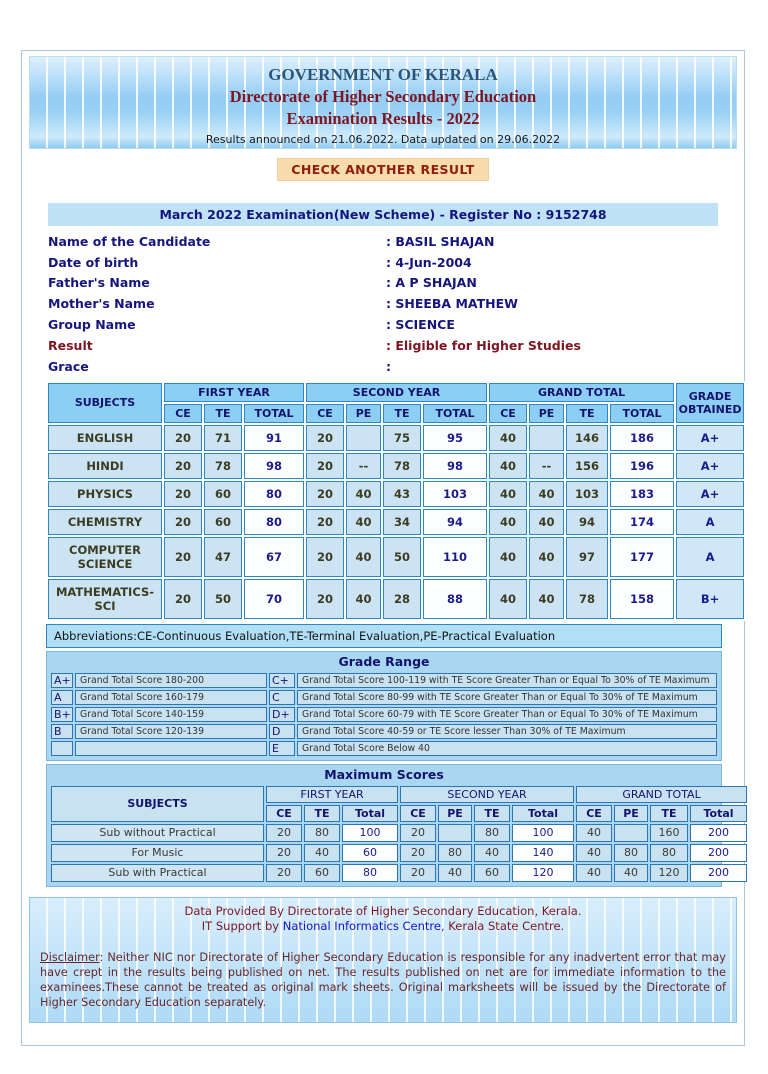  I want to click on subjects-header-cell: SUBJECTS, so click(157, 803).